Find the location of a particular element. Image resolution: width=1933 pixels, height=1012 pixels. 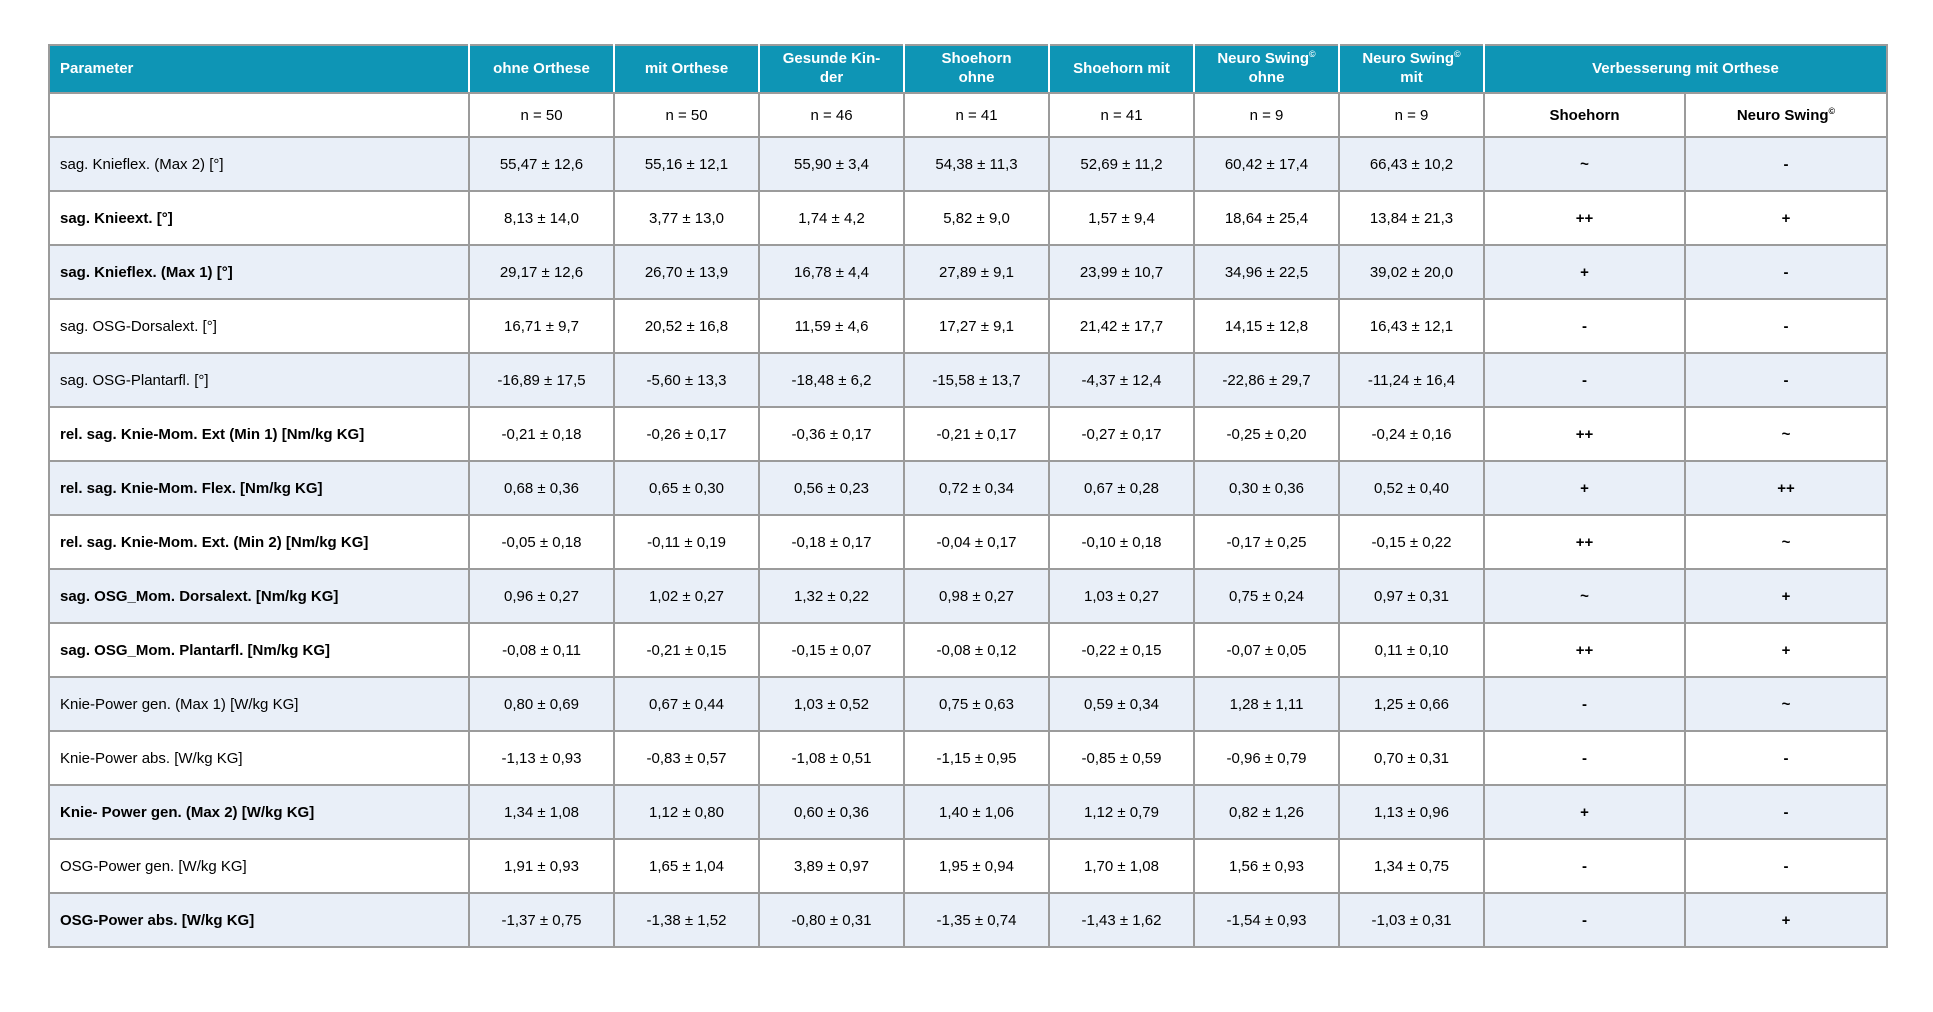

value-cell: -1,15 ± 0,95 is located at coordinates (976, 758).